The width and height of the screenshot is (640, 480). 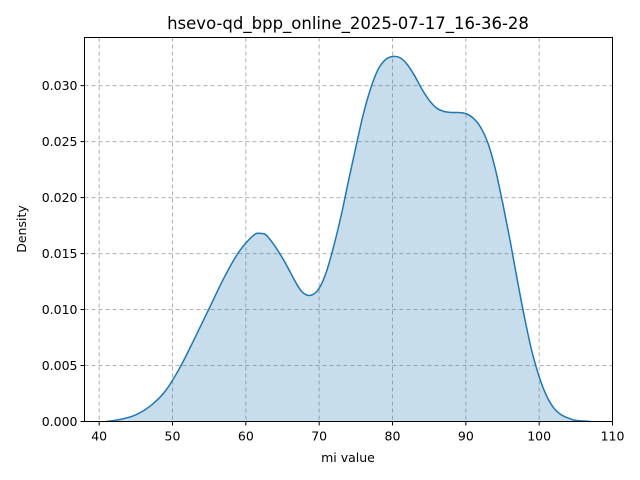 I want to click on x-tick-label: 50, so click(x=173, y=436).